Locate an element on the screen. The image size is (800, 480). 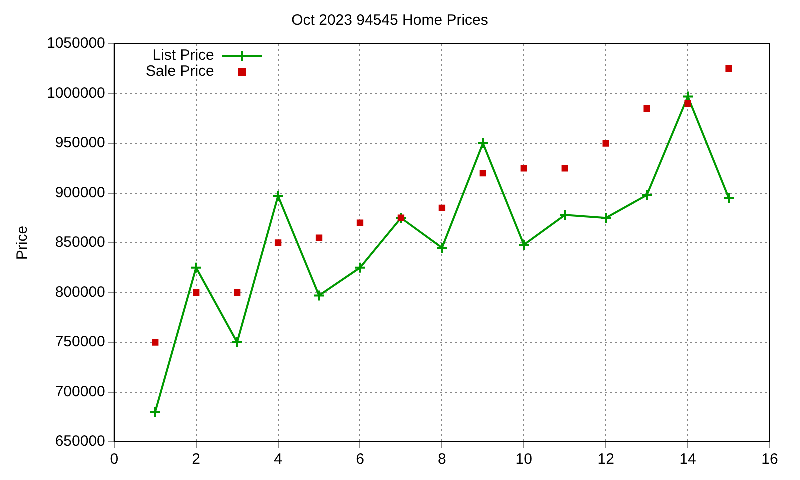
y-tick-label: 700000 is located at coordinates (80, 391).